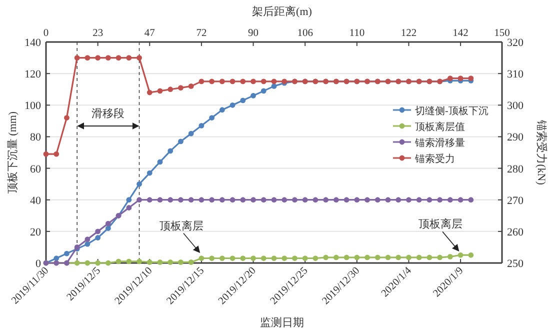 Image resolution: width=557 pixels, height=331 pixels. I want to click on y2-tick-label: 300, so click(515, 106).